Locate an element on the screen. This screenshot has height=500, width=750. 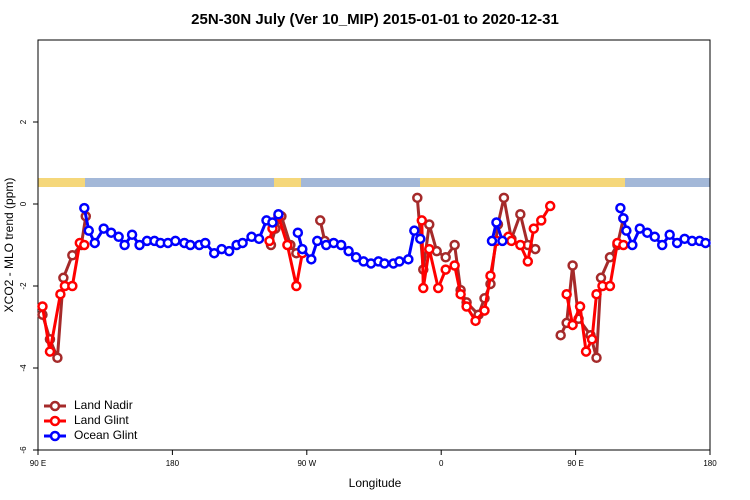
y-tick-label: -2 is located at coordinates (23, 286).